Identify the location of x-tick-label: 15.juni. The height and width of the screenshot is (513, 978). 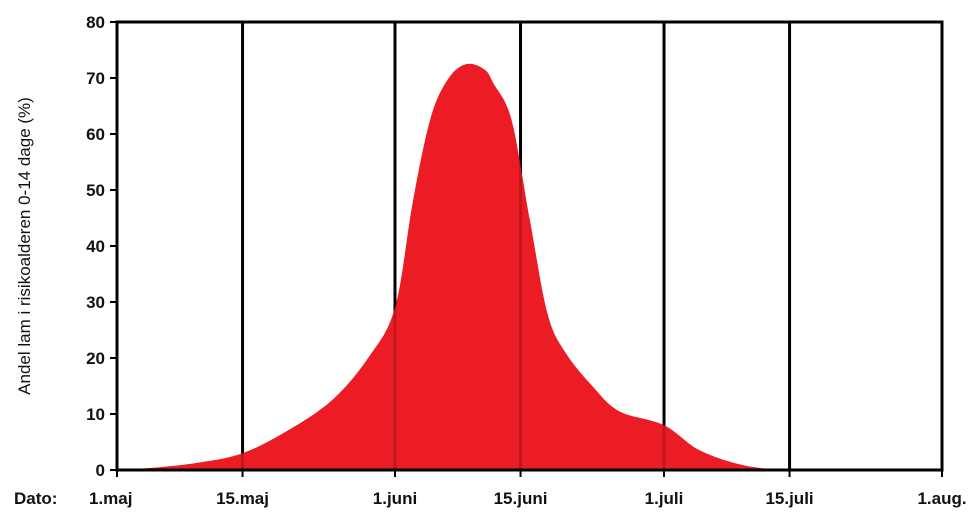
(521, 498).